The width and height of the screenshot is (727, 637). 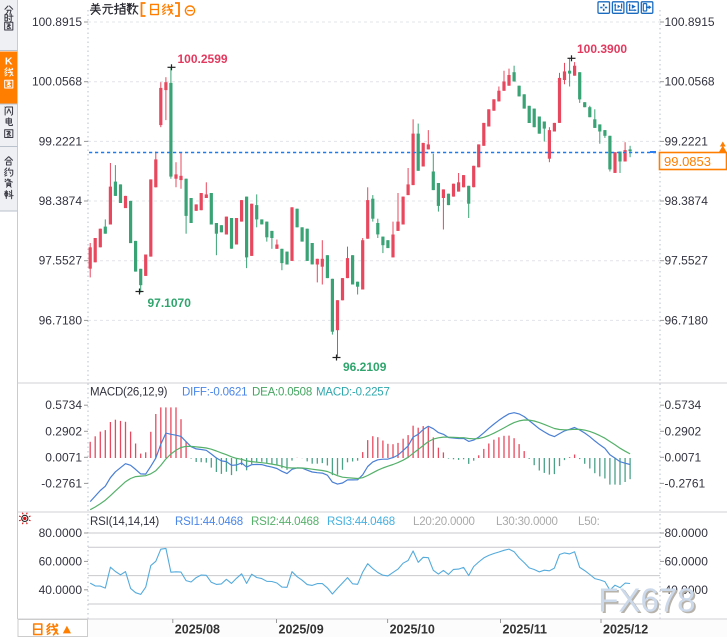 What do you see at coordinates (124, 522) in the screenshot?
I see `svg-text: RSI(14,14,14)` at bounding box center [124, 522].